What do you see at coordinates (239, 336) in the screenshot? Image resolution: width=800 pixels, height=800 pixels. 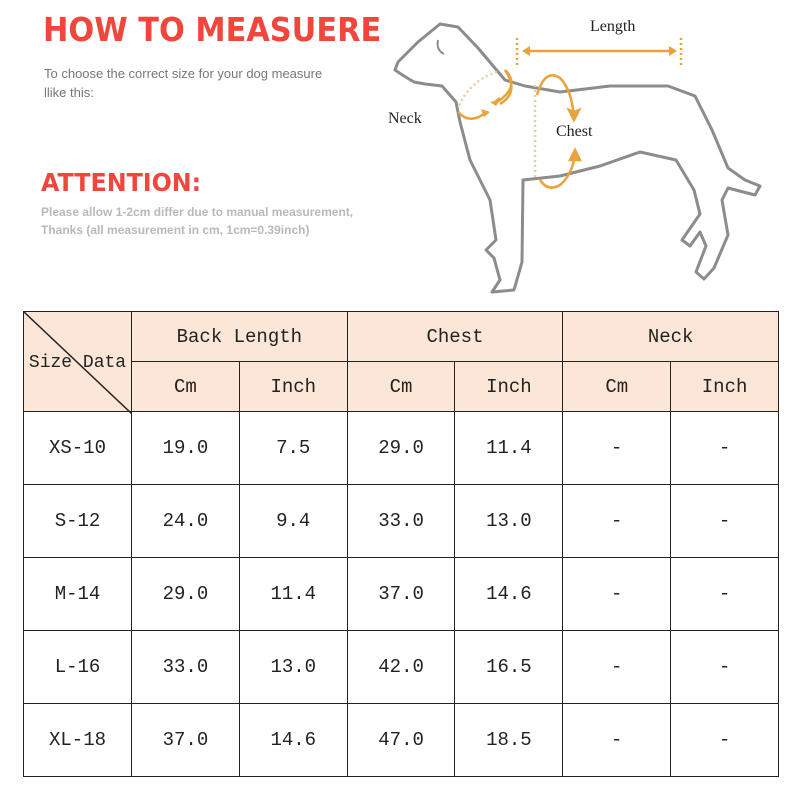 I see `group-header-back-length: Back Length` at bounding box center [239, 336].